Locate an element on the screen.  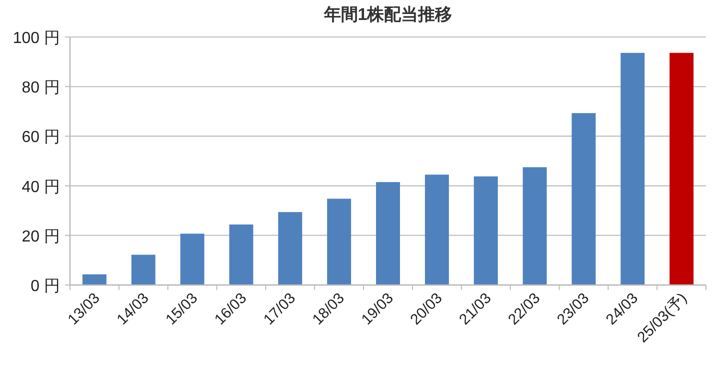
y-tick-label: 0 円 is located at coordinates (45, 286).